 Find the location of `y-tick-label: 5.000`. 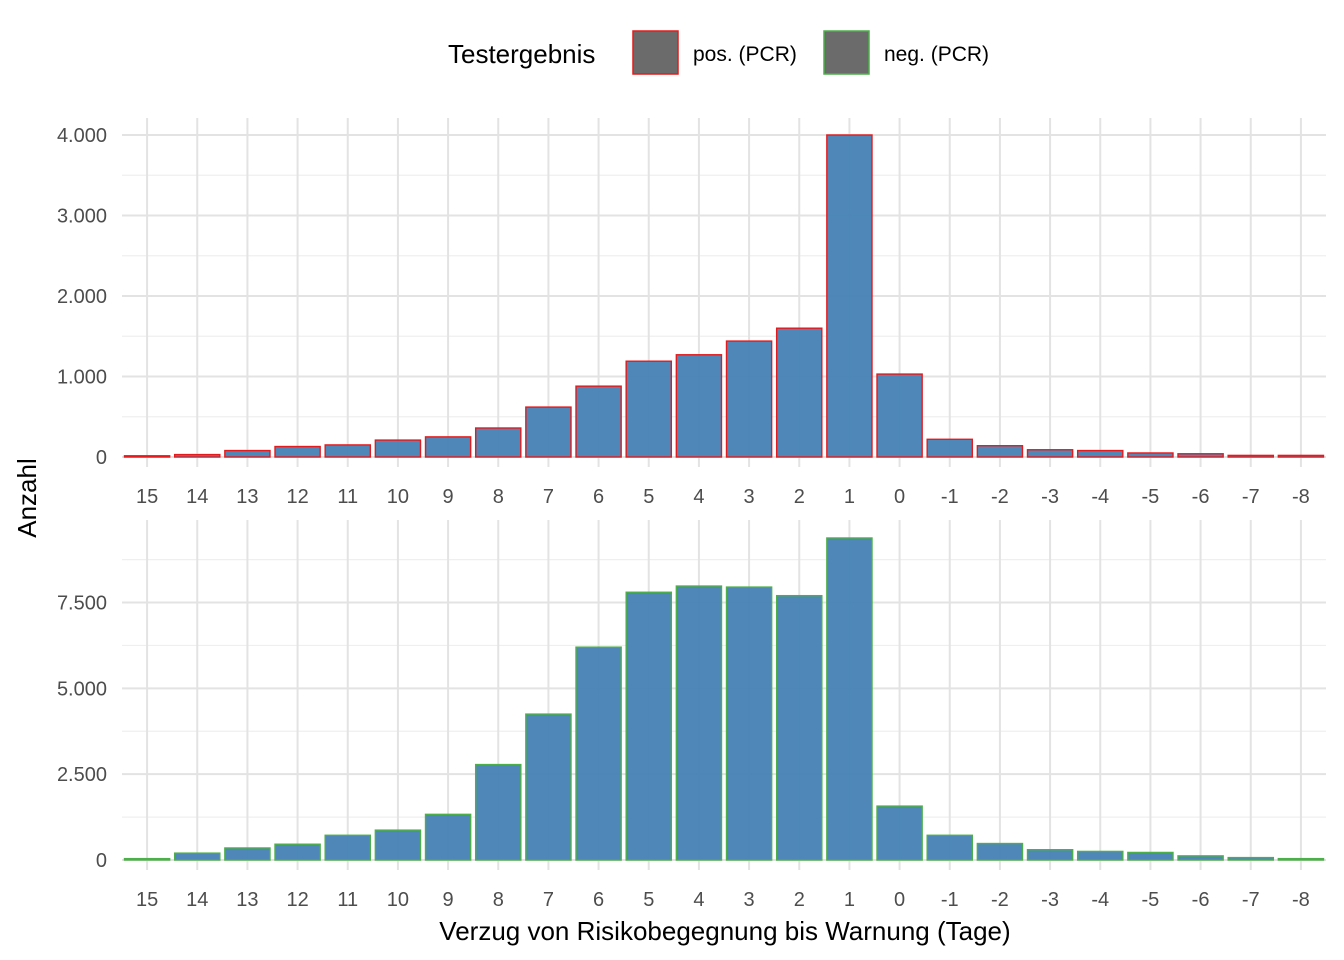

y-tick-label: 5.000 is located at coordinates (82, 689).